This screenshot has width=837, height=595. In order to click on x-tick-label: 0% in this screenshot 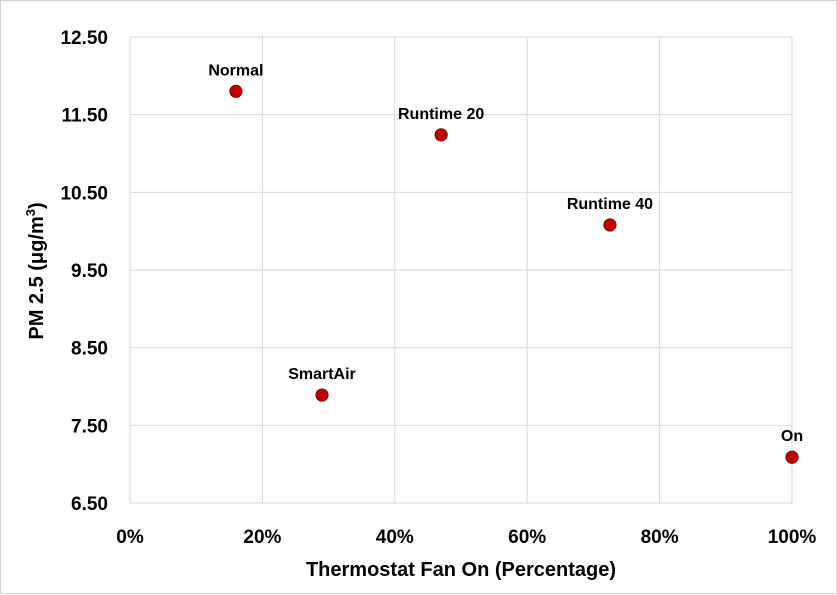, I will do `click(130, 537)`.